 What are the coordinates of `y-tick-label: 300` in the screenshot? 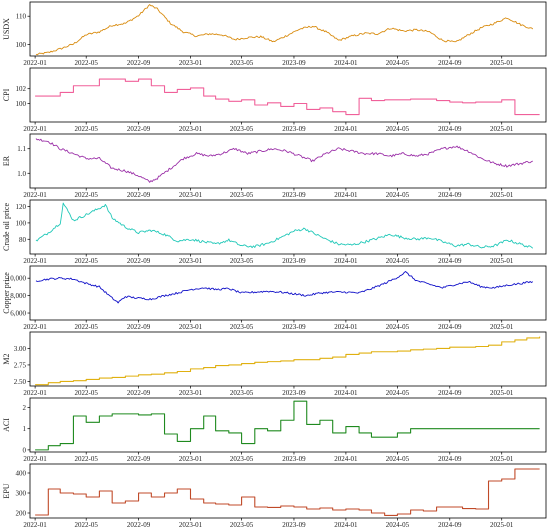 It's located at (21, 494).